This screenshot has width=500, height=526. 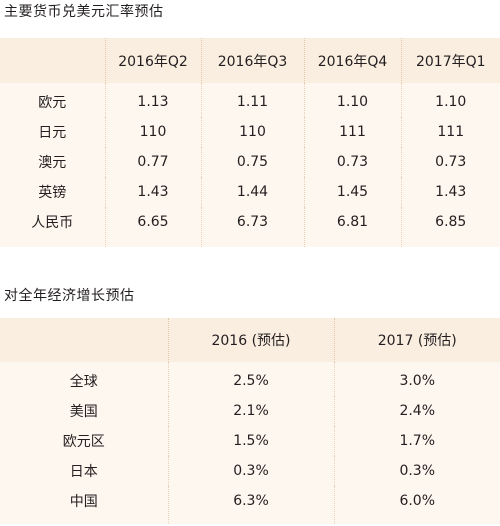 What do you see at coordinates (53, 162) in the screenshot?
I see `row-label: 澳元` at bounding box center [53, 162].